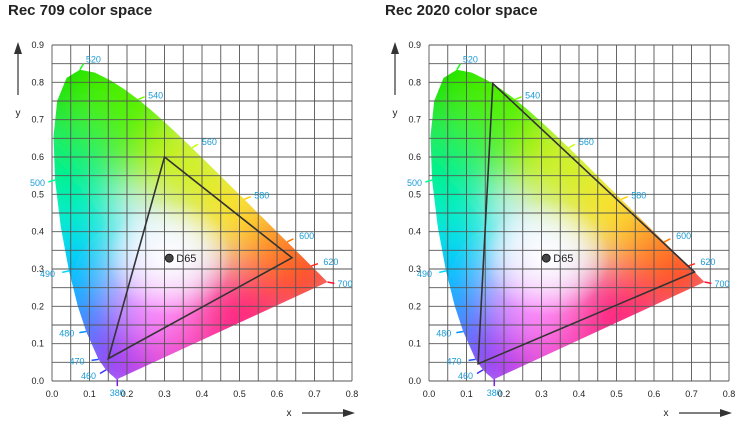  Describe the element at coordinates (729, 394) in the screenshot. I see `x-tick-label: 0.8` at that location.